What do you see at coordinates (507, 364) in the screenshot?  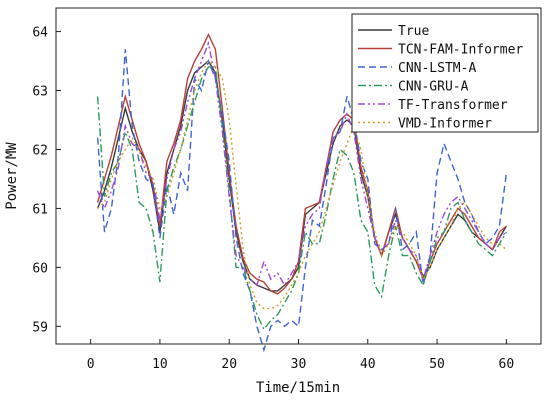 I see `x-tick-label: 60` at bounding box center [507, 364].